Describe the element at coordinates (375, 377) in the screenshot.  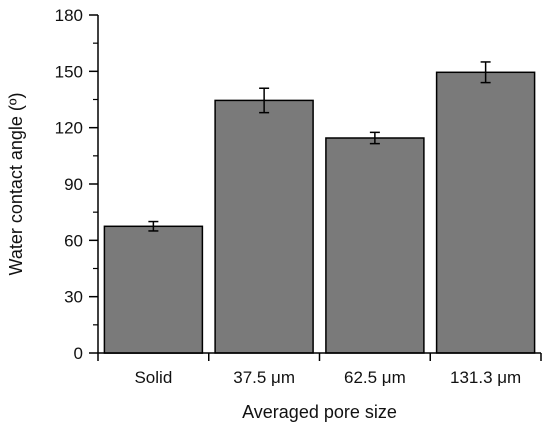
I see `x-tick-label-2: 62.5 μm` at that location.